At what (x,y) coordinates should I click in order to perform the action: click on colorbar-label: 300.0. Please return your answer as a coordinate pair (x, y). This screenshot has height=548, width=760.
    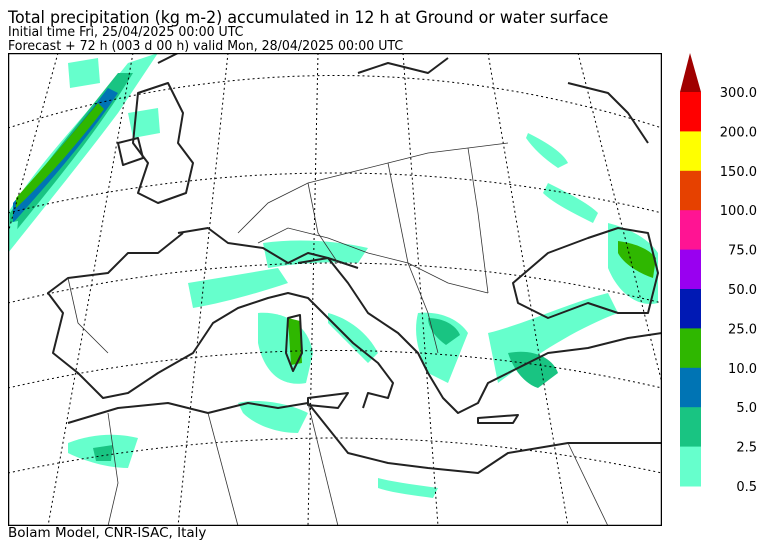
    Looking at the image, I should click on (738, 93).